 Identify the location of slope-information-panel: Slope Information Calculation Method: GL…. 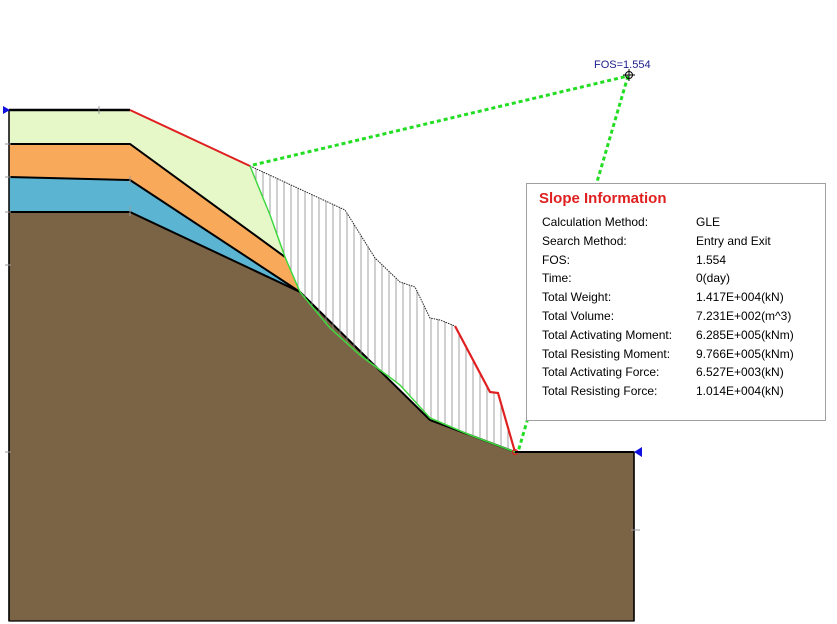
(676, 302).